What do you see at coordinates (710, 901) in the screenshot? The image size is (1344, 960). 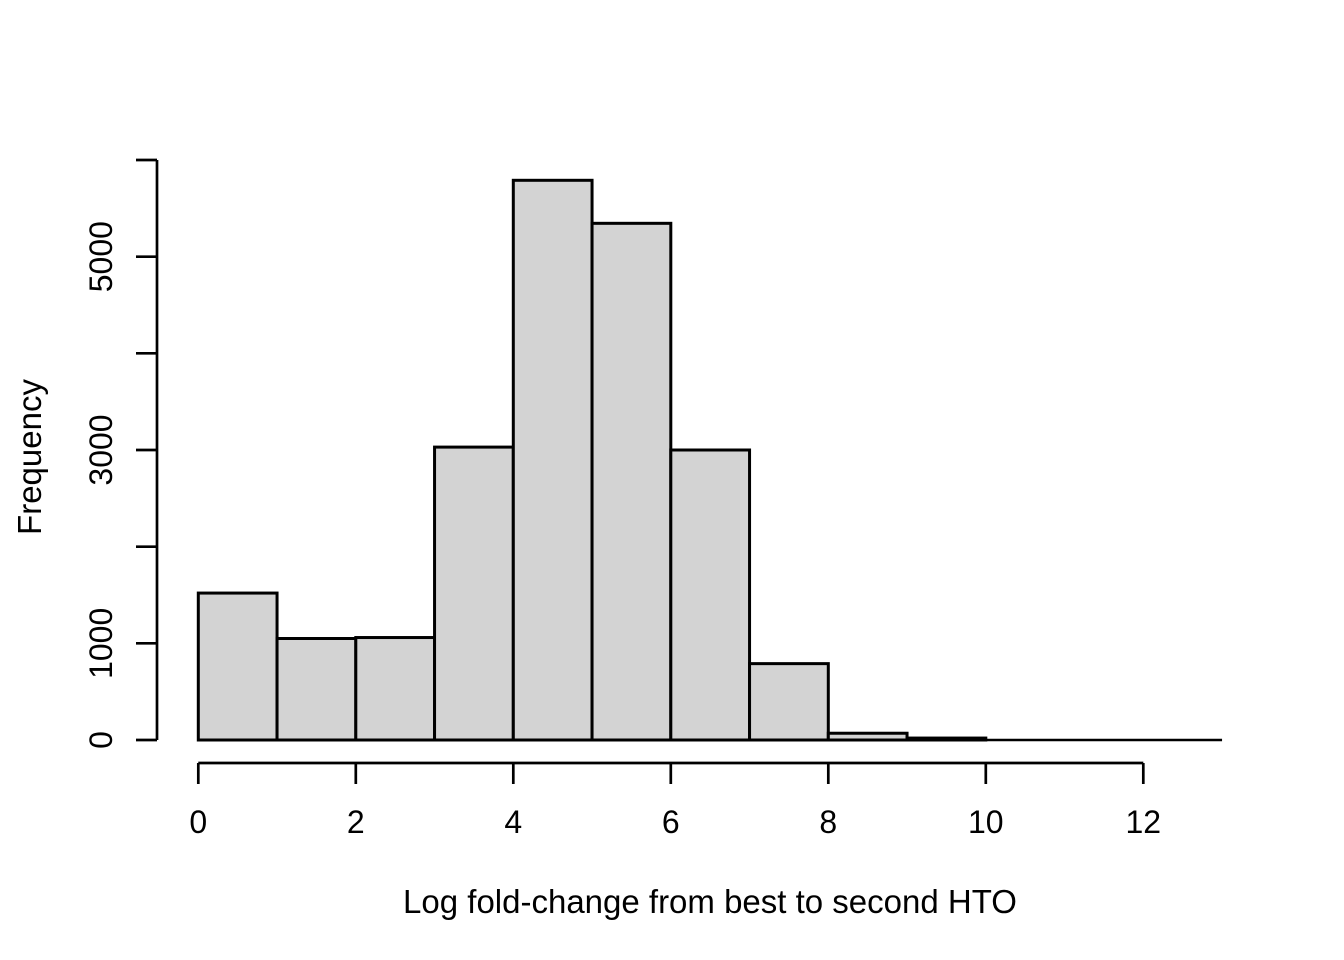 I see `x-axis-label: Log fold-change from best to second HTO` at bounding box center [710, 901].